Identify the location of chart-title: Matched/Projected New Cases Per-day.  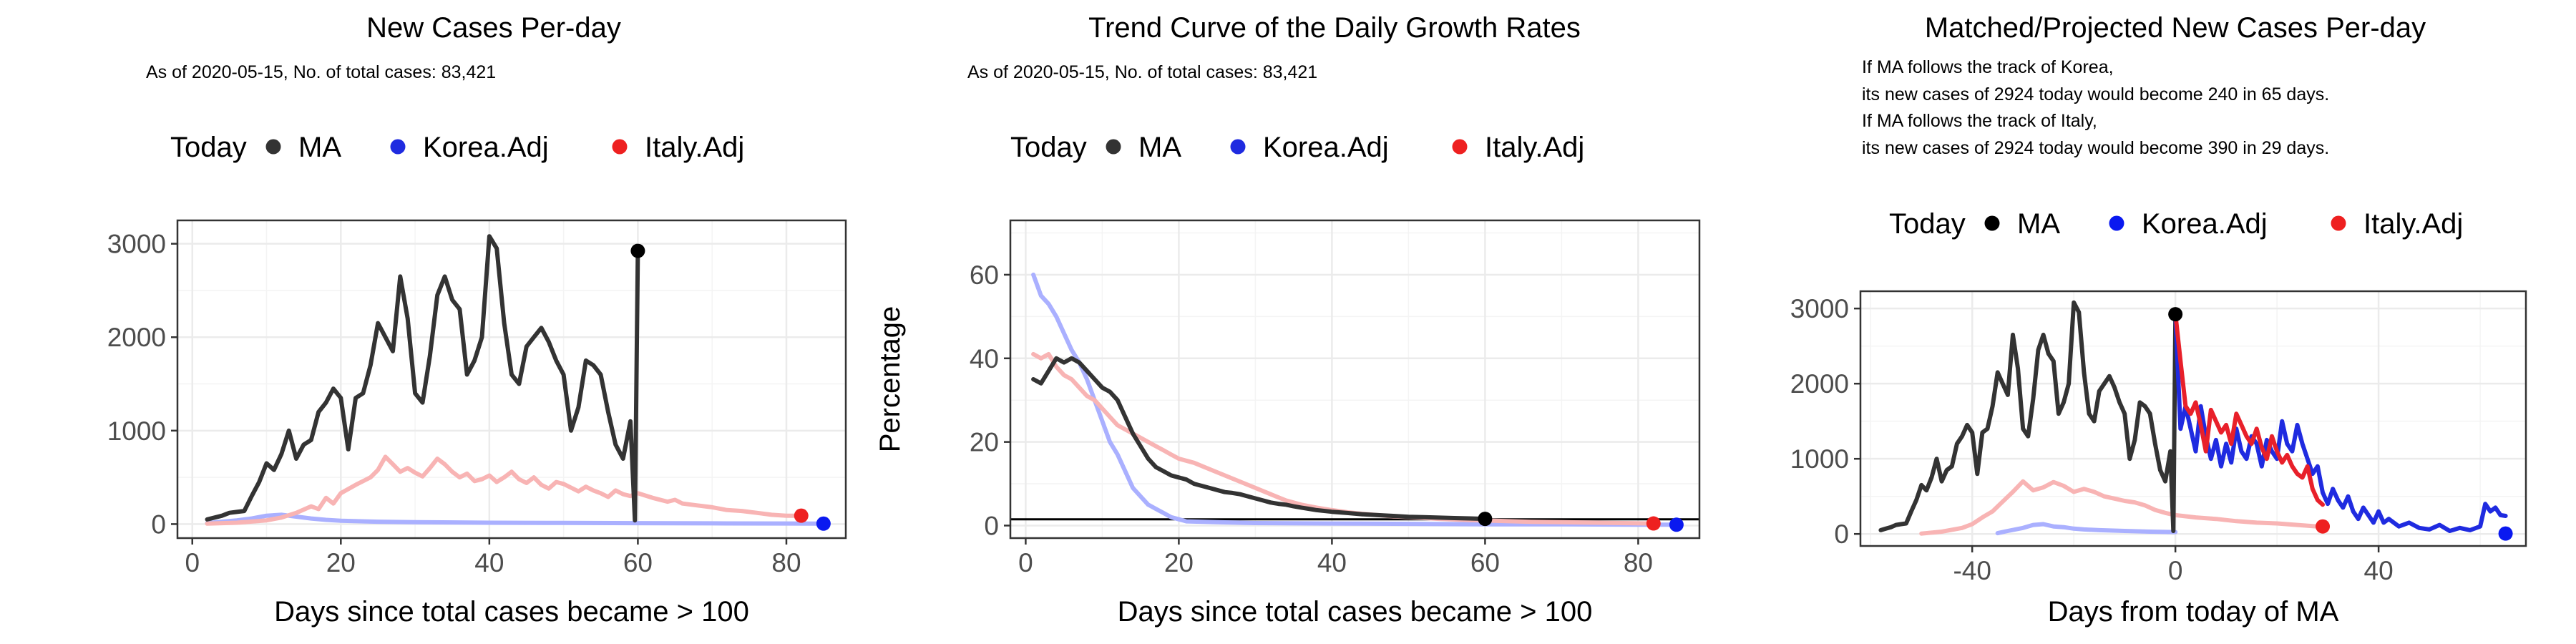
(2175, 28).